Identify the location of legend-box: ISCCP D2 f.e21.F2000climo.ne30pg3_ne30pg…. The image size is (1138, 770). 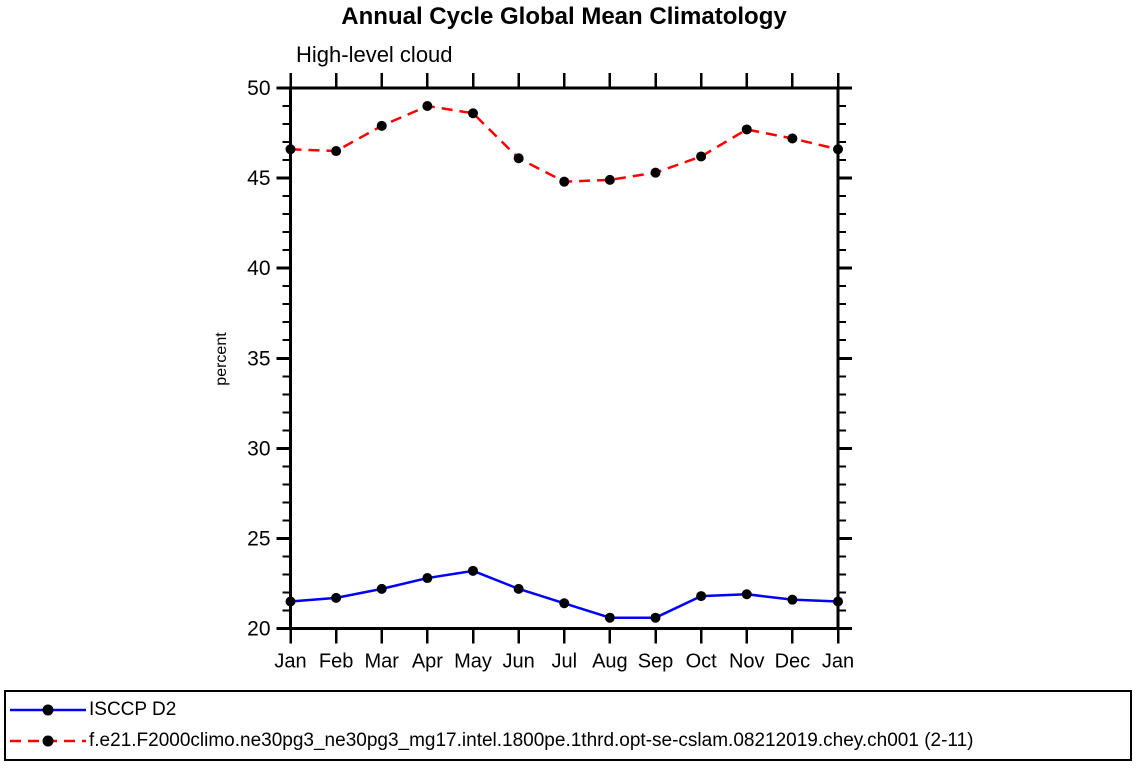
(568, 725).